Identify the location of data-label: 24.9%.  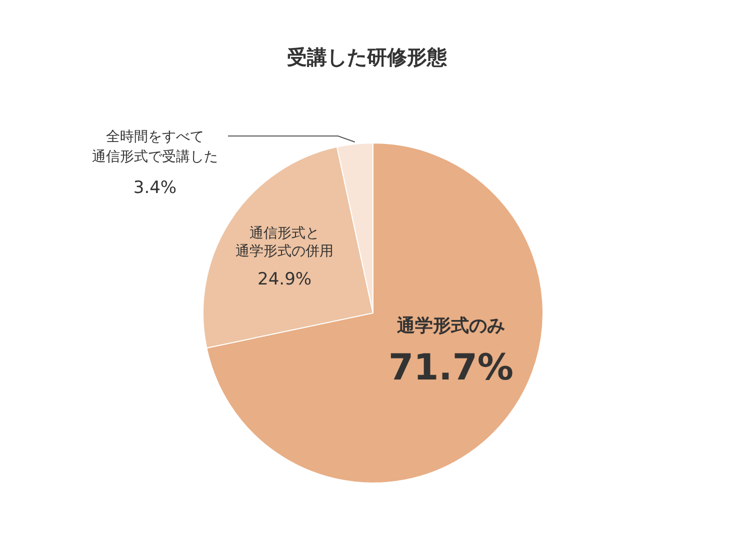
(285, 280).